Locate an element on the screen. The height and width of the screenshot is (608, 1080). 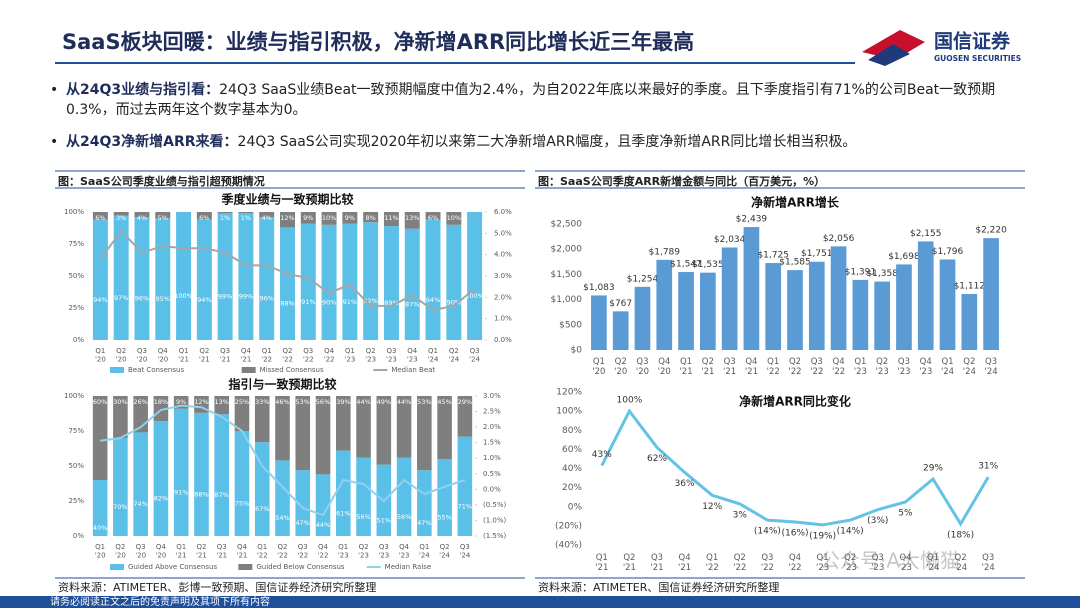
y-tick-label: 25% is located at coordinates (76, 308).